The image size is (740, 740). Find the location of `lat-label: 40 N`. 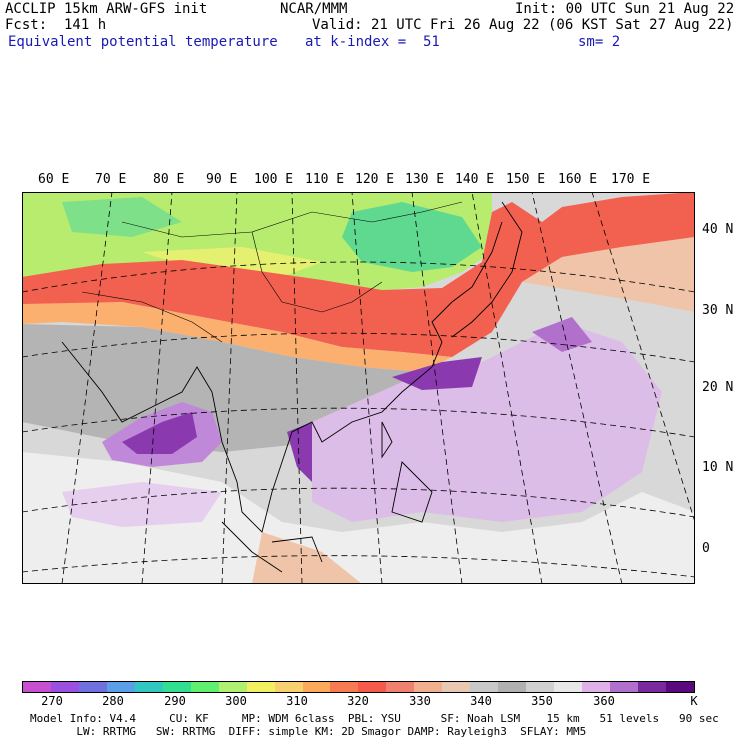

lat-label: 40 N is located at coordinates (718, 229).